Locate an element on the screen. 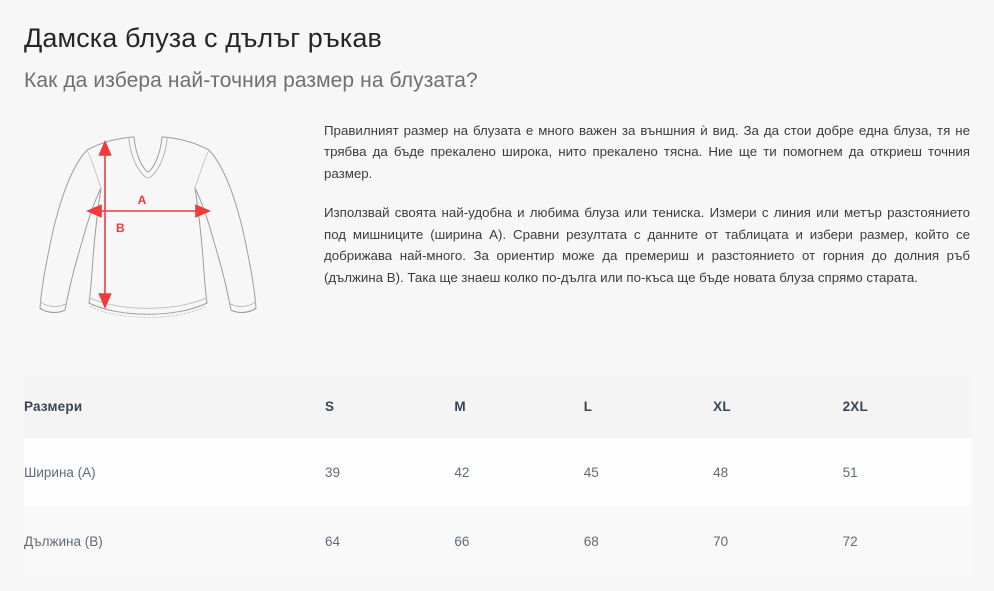 The height and width of the screenshot is (591, 994). cell-length-s: 64 is located at coordinates (332, 541).